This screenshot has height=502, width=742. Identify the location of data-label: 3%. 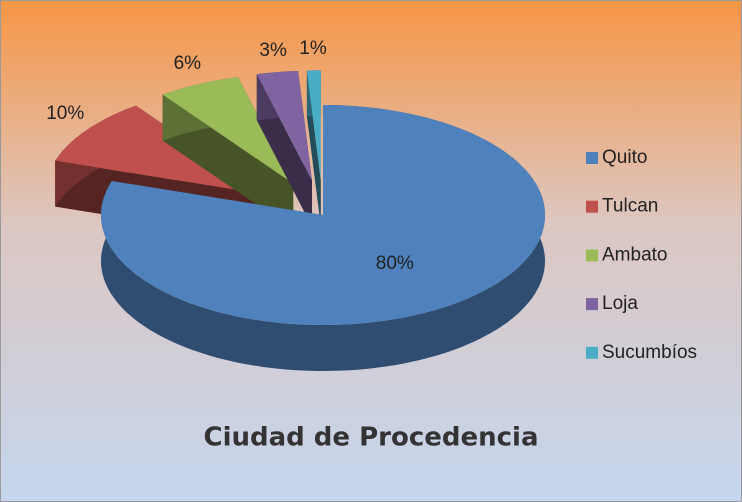
(273, 50).